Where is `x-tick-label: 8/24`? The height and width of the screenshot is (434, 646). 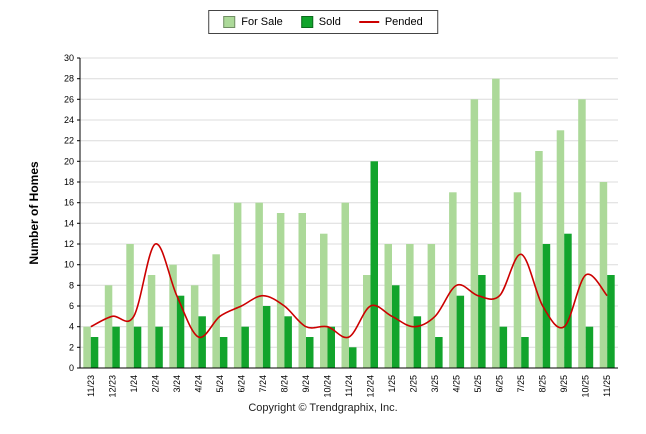 x-tick-label: 8/24 is located at coordinates (284, 384).